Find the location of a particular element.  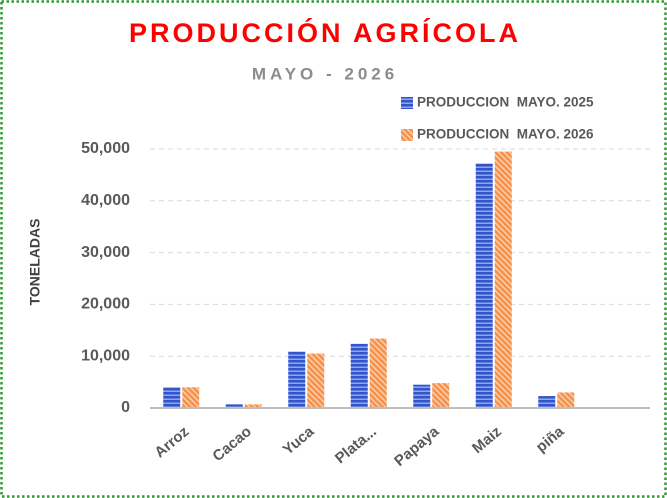

legend-label: PRODUCCION MAYO. 2025 is located at coordinates (505, 102).